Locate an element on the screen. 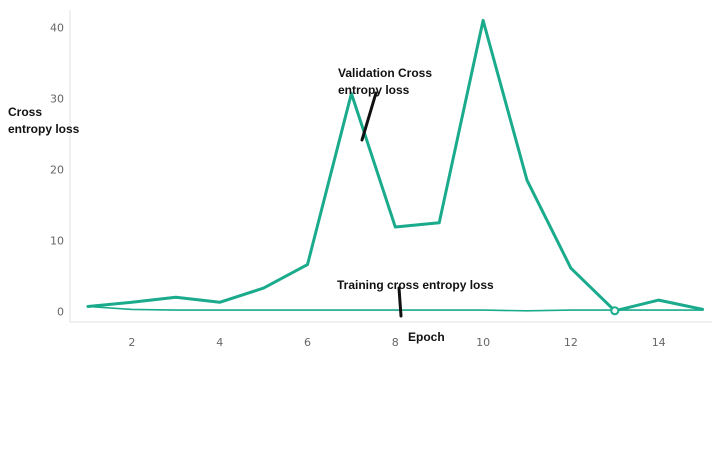 Image resolution: width=720 pixels, height=453 pixels. training-loss-line is located at coordinates (395, 308).